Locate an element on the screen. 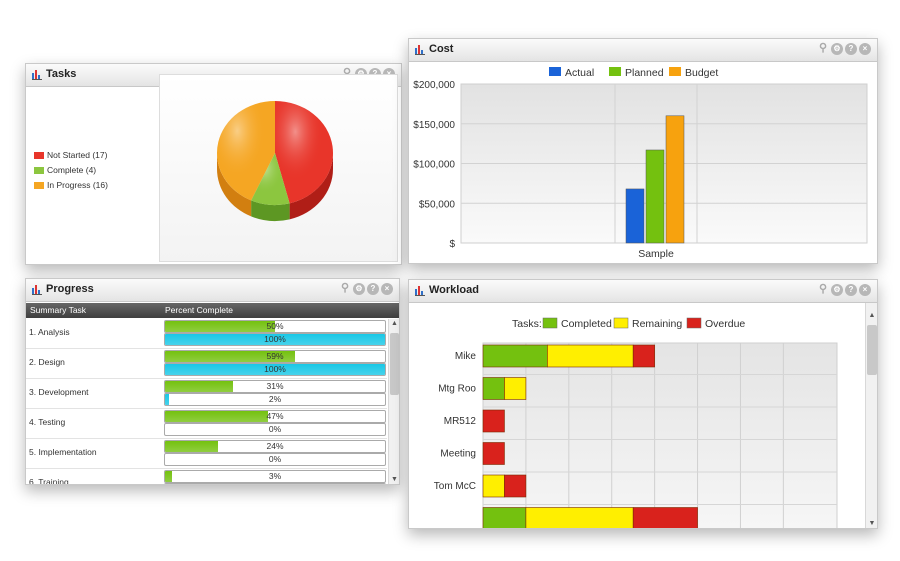  bar-label: 3% is located at coordinates (275, 476).